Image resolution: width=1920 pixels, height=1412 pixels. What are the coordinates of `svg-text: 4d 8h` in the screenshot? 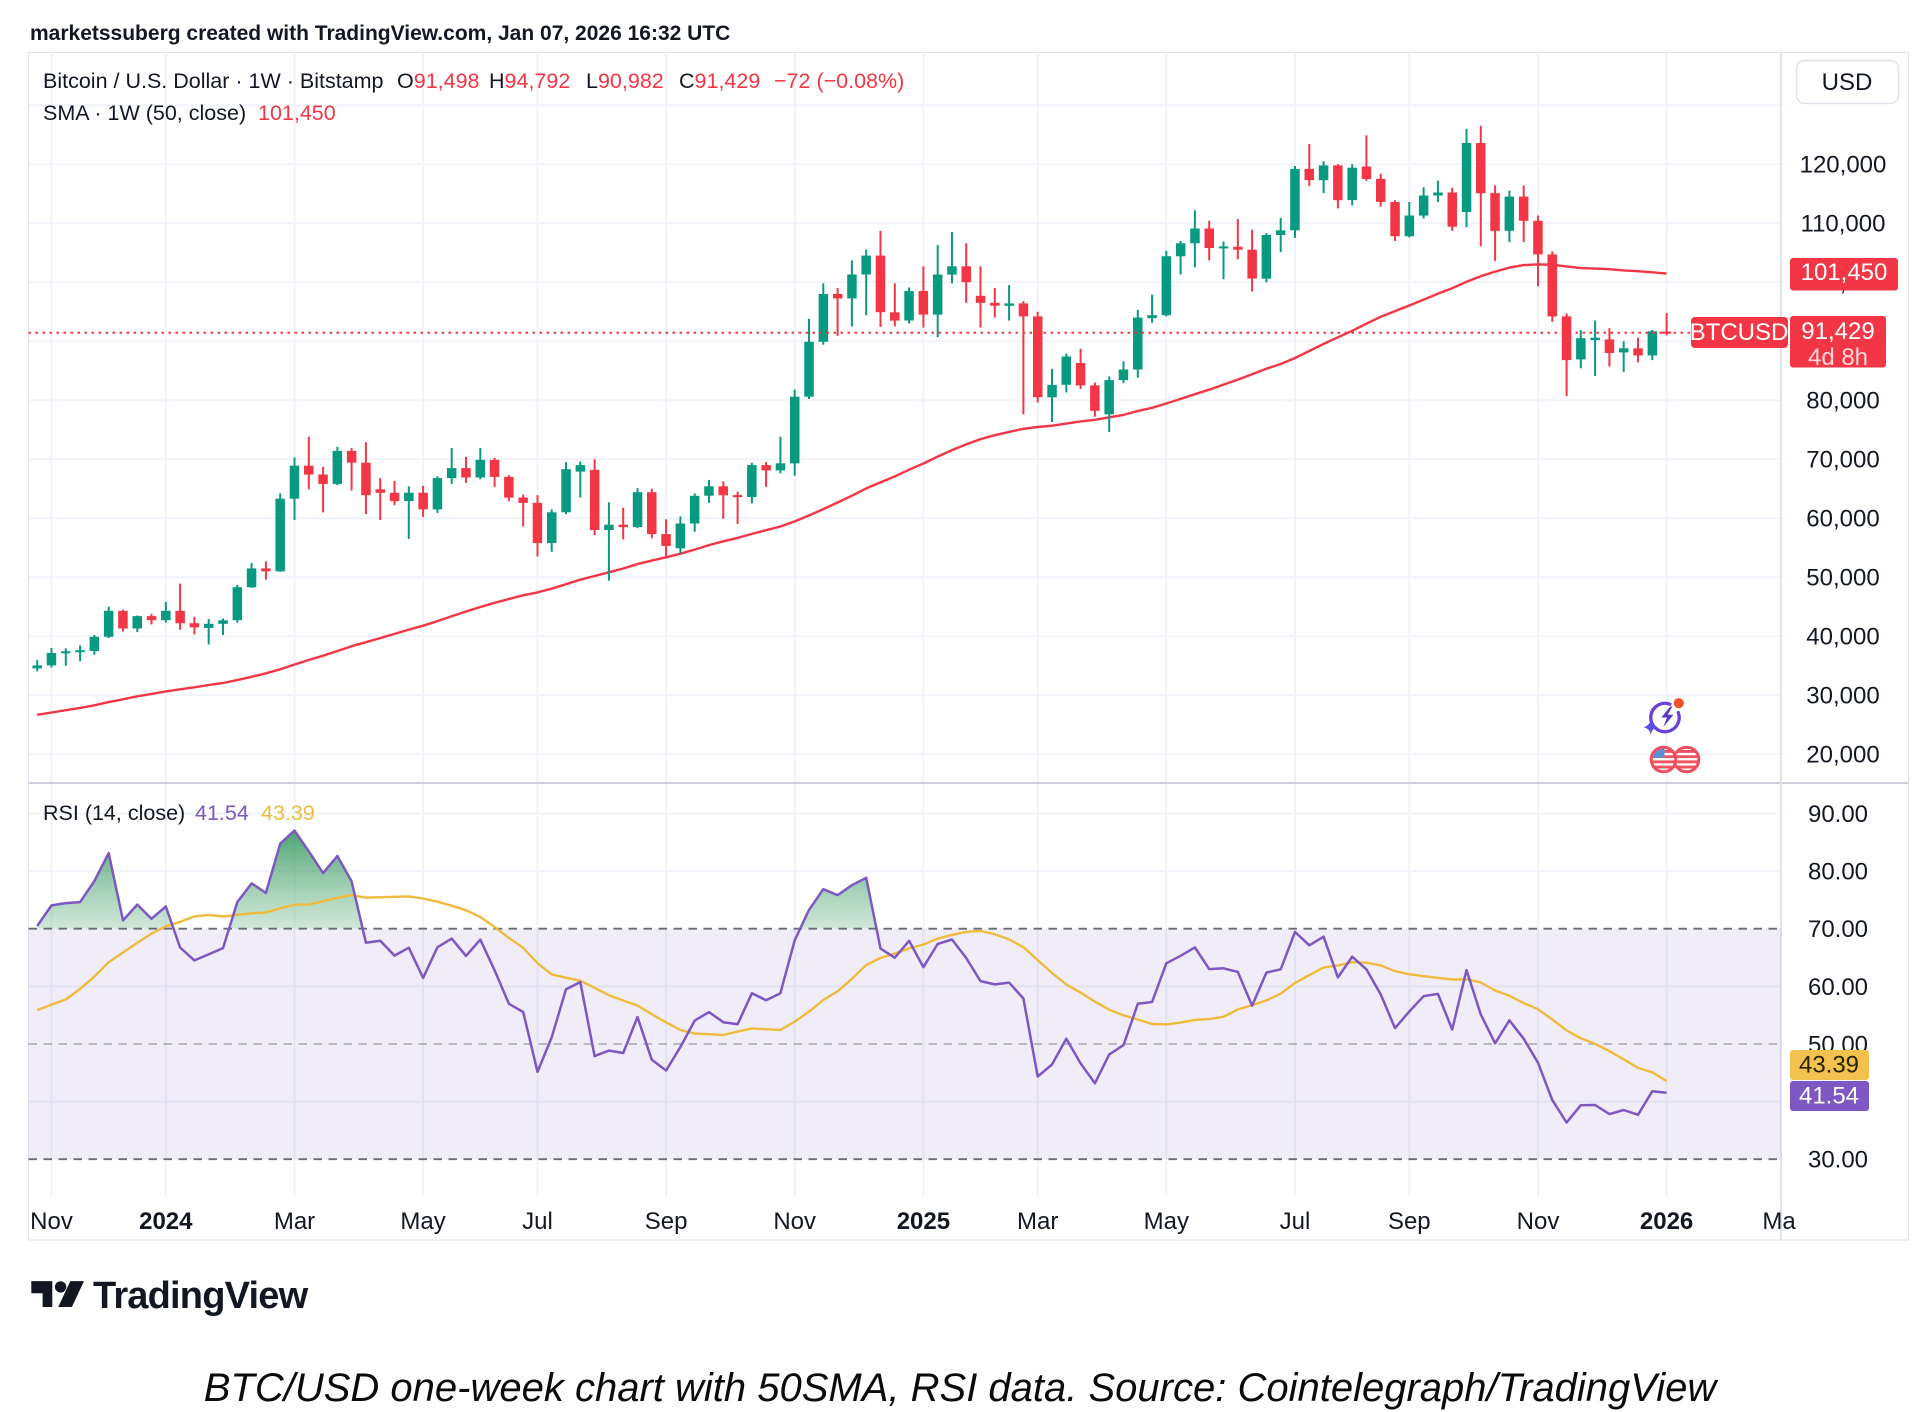 It's located at (1838, 357).